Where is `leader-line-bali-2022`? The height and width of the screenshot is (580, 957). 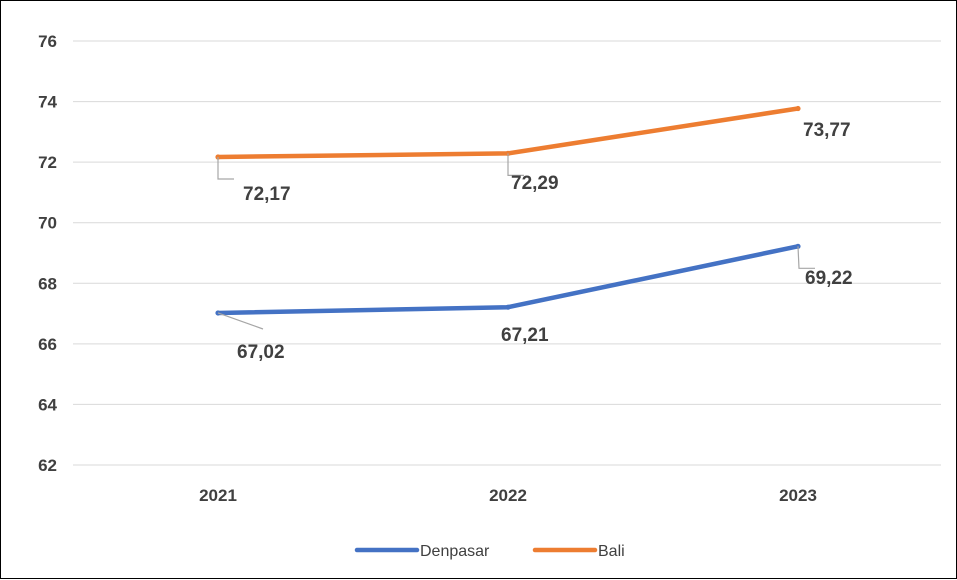 leader-line-bali-2022 is located at coordinates (515, 164).